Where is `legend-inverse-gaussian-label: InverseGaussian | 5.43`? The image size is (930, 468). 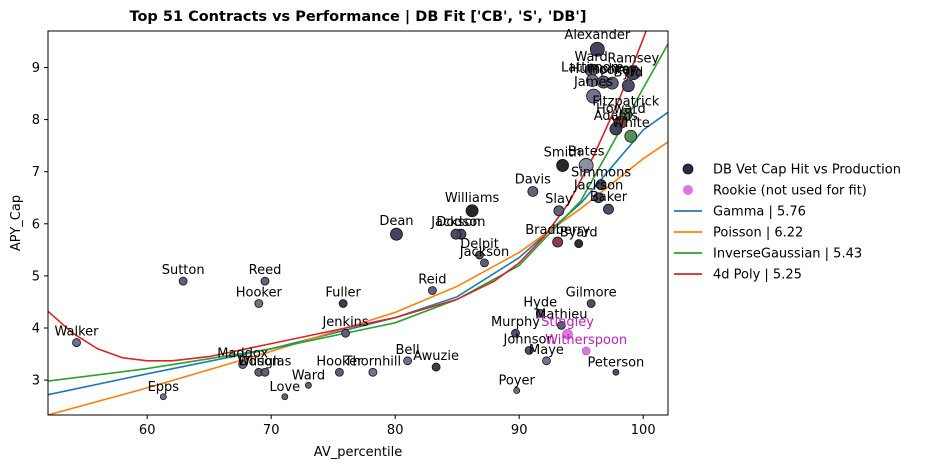
legend-inverse-gaussian-label: InverseGaussian | 5.43 is located at coordinates (787, 254).